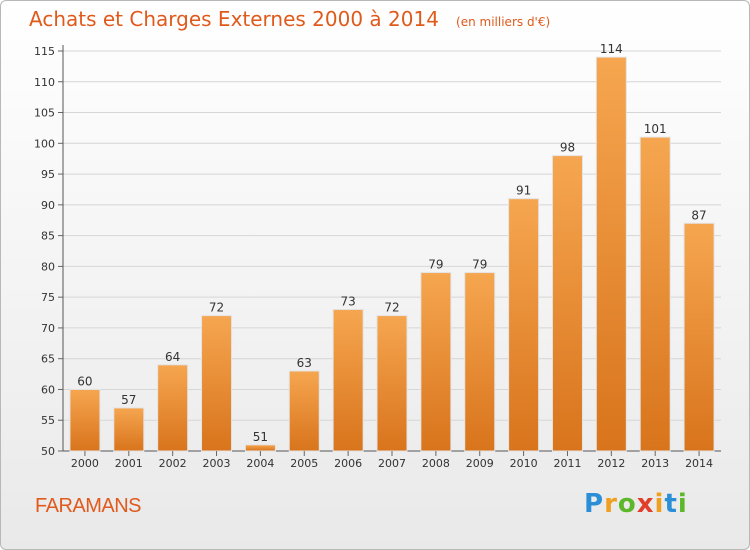 The height and width of the screenshot is (550, 750). I want to click on data-label: 87, so click(698, 215).